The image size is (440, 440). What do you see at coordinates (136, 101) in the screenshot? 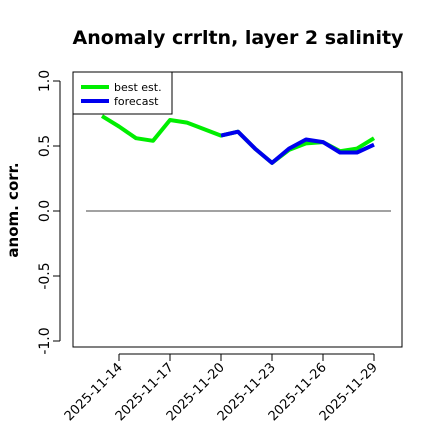
I see `legend-label-forecast: forecast` at bounding box center [136, 101].